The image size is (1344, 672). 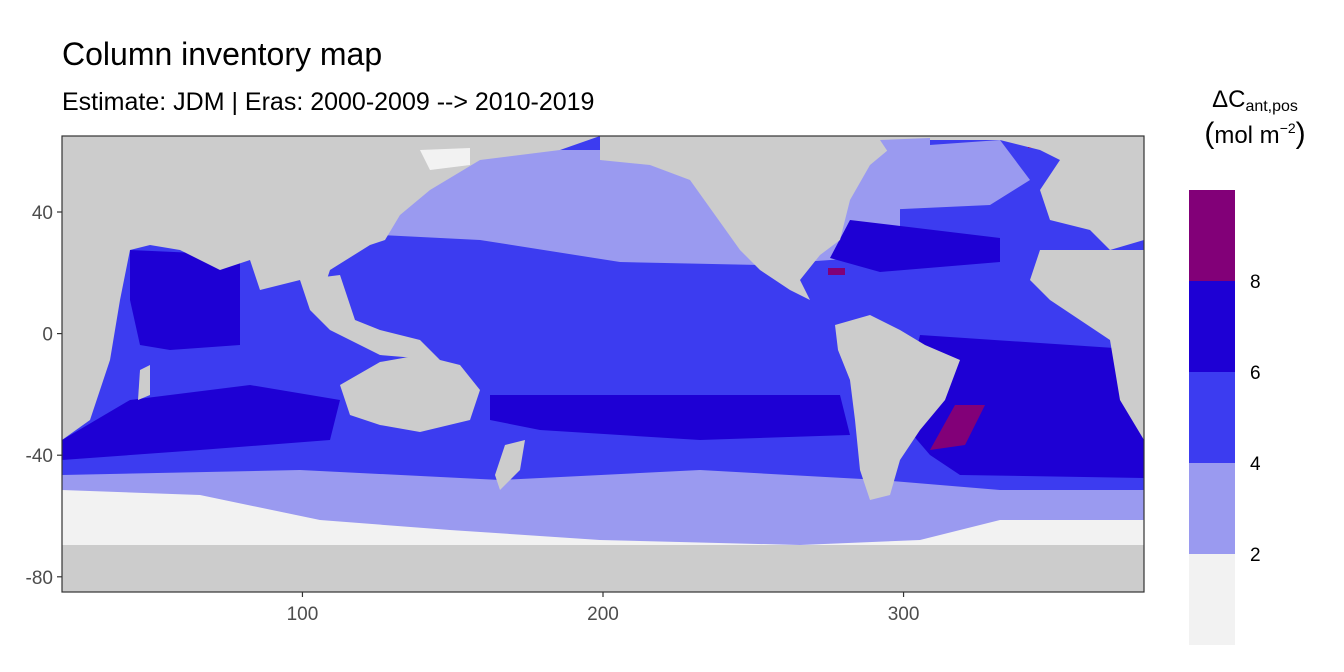 I want to click on land-south-america, so click(x=897, y=407).